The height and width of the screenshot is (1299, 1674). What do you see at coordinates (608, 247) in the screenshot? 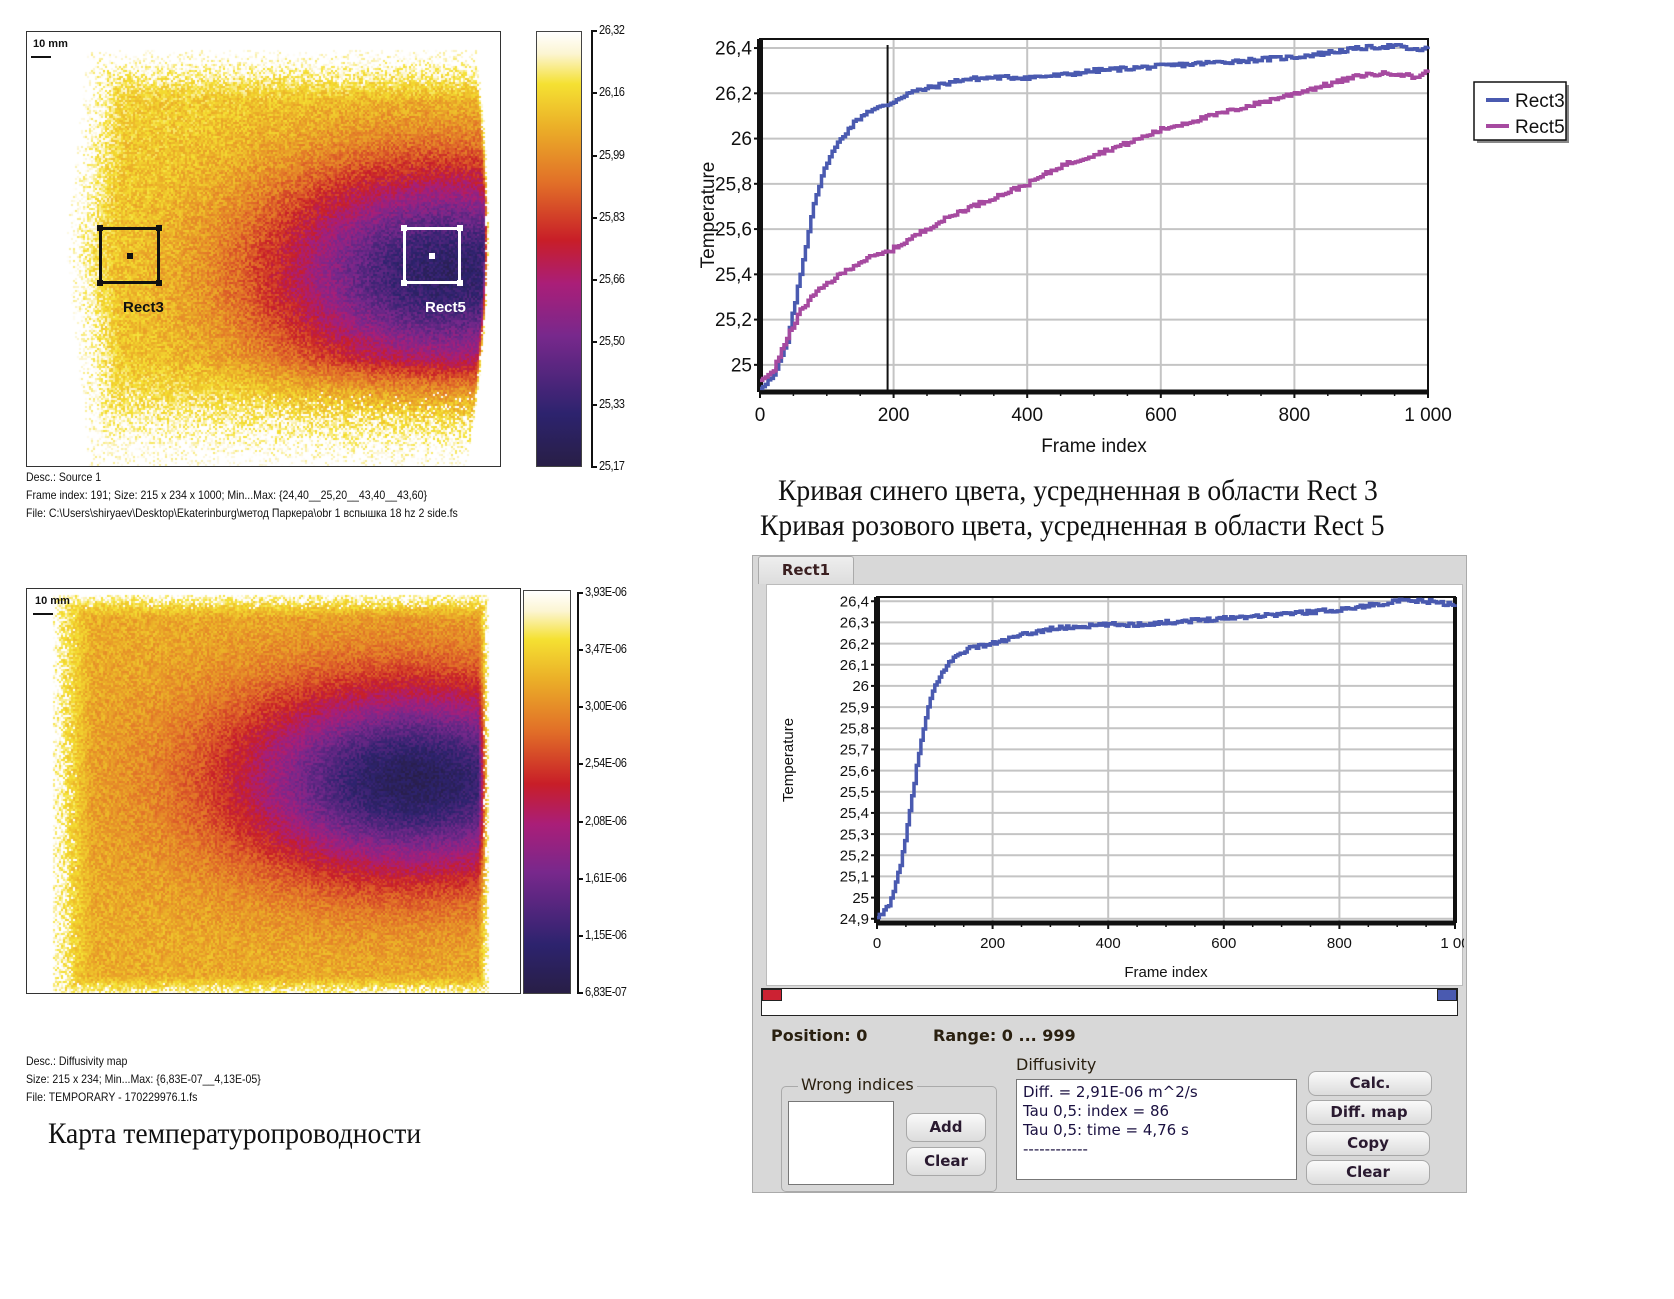
I see `source-colorbar-axis: 26,32 26,16 25,99 25,83 25,66 25,50 25,33 25,17` at bounding box center [608, 247].